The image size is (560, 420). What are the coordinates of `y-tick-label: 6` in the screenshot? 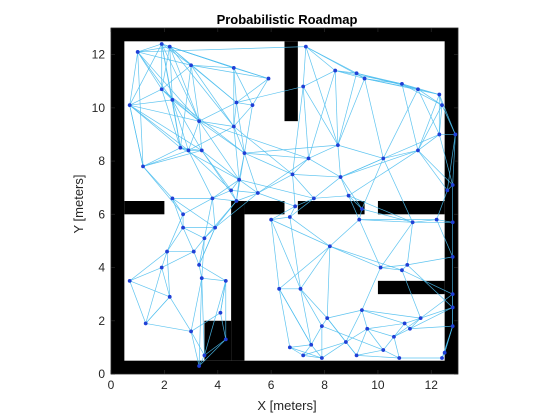 It's located at (101, 214).